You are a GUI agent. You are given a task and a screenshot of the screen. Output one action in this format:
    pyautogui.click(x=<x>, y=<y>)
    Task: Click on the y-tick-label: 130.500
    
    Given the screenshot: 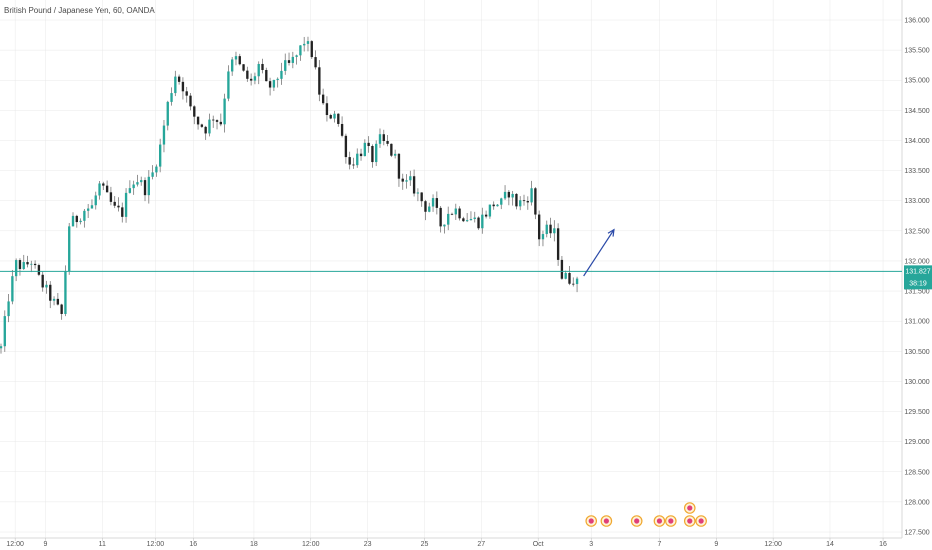 What is the action you would take?
    pyautogui.click(x=916, y=352)
    